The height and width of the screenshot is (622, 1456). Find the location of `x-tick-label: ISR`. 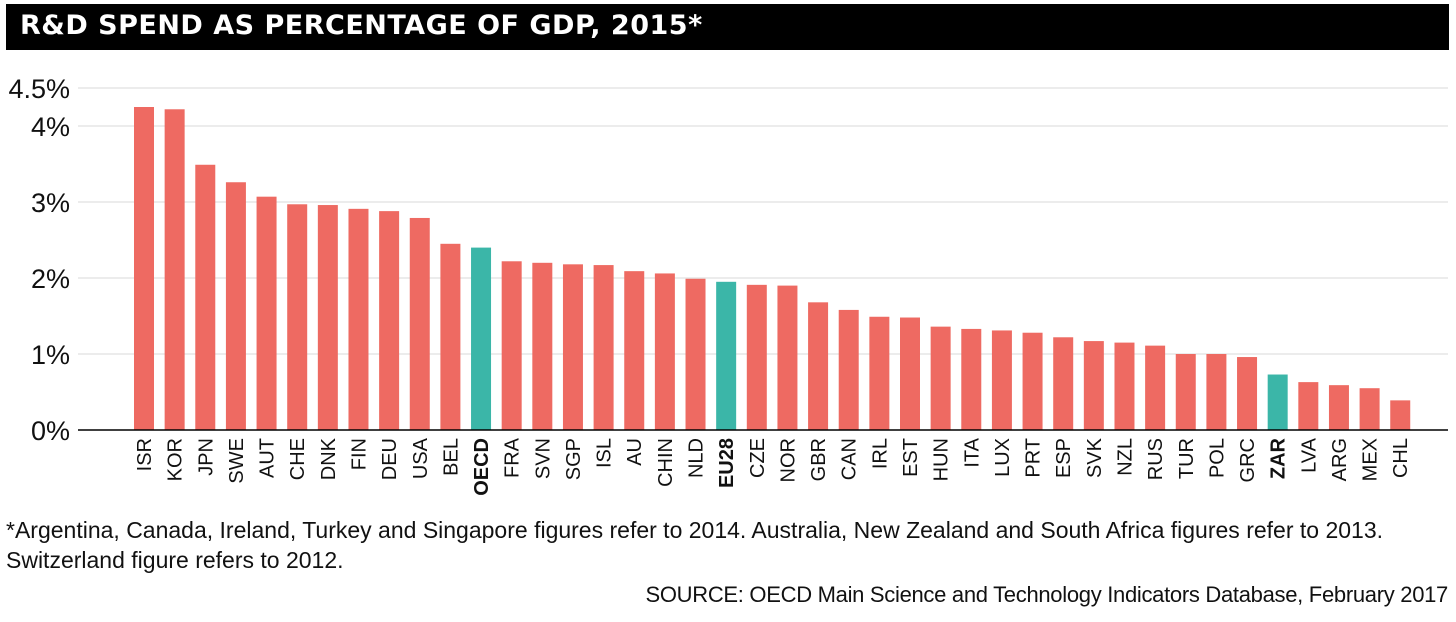

x-tick-label: ISR is located at coordinates (145, 454).